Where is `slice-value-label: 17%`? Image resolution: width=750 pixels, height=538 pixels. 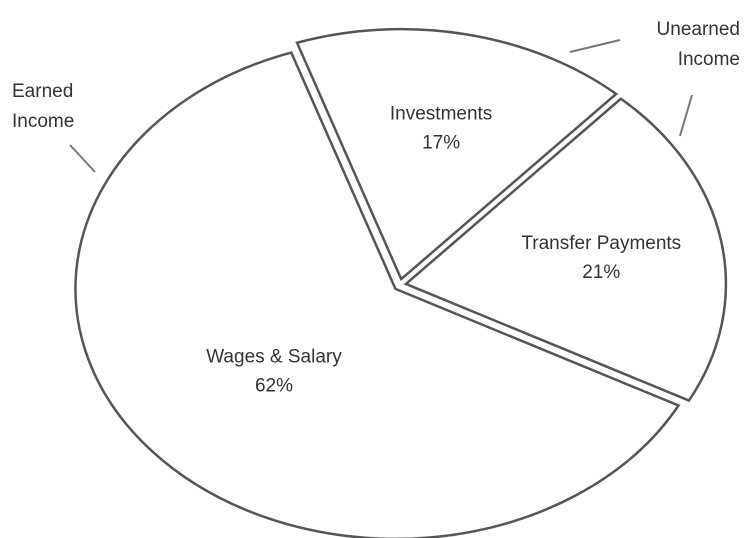
slice-value-label: 17% is located at coordinates (441, 142).